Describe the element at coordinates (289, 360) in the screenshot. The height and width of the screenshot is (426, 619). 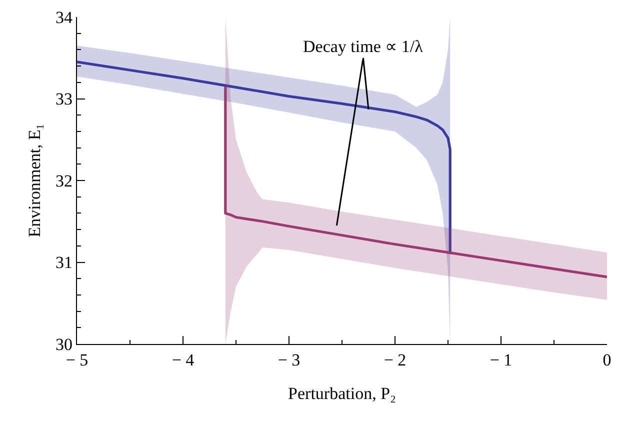
I see `x-tick-label: − 3` at that location.